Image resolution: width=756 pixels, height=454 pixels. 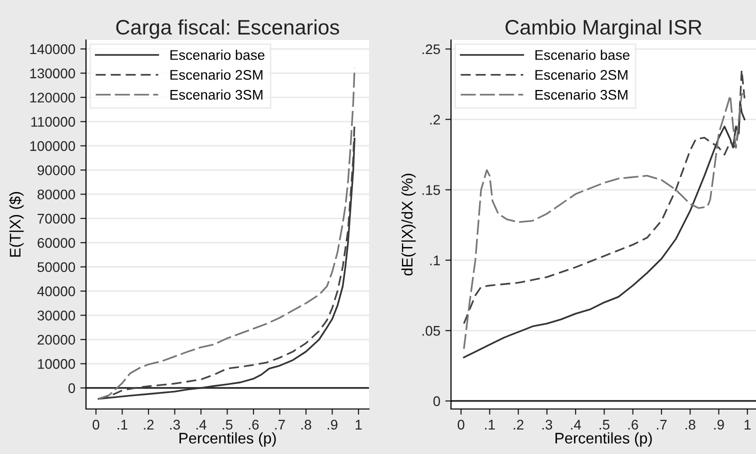 I want to click on y-tick-label: 120000, so click(x=53, y=97).